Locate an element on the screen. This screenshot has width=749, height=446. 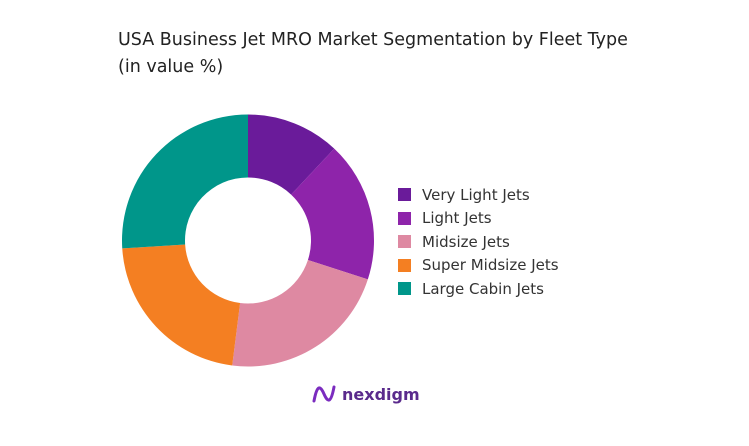
legend-item: Very Light Jets is located at coordinates (478, 195).